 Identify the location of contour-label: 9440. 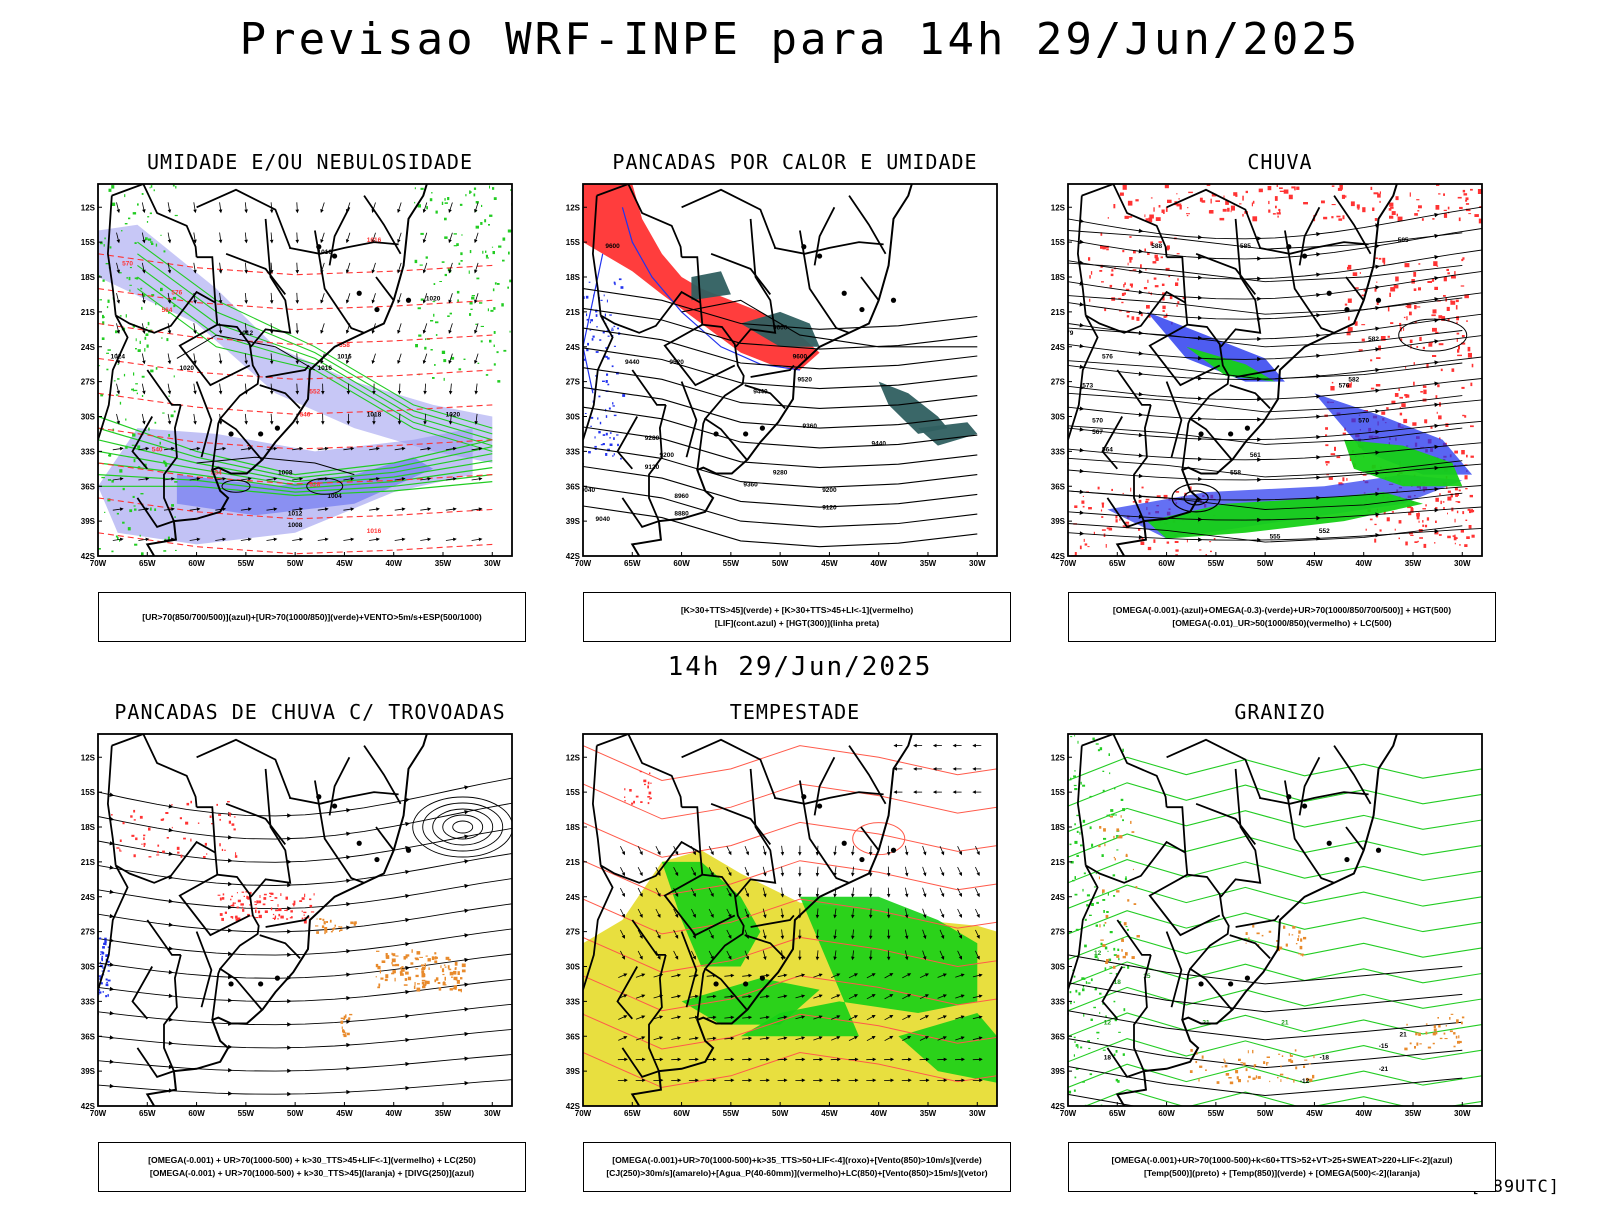
(878, 444).